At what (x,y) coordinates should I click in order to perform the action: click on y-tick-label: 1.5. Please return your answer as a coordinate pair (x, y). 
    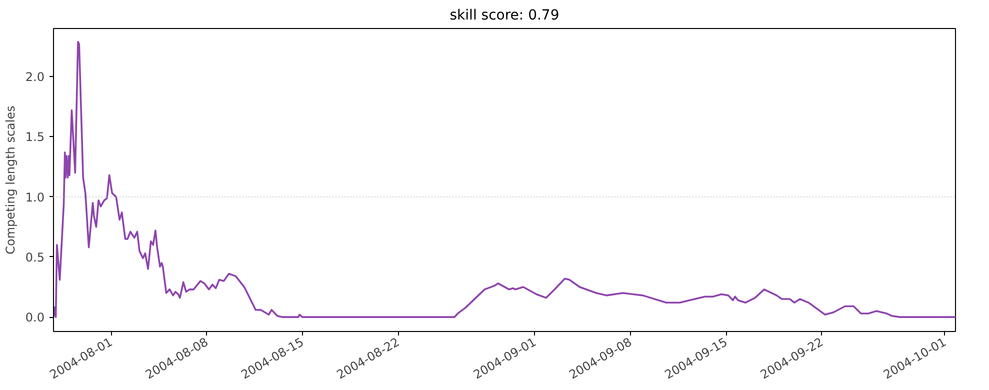
    Looking at the image, I should click on (35, 137).